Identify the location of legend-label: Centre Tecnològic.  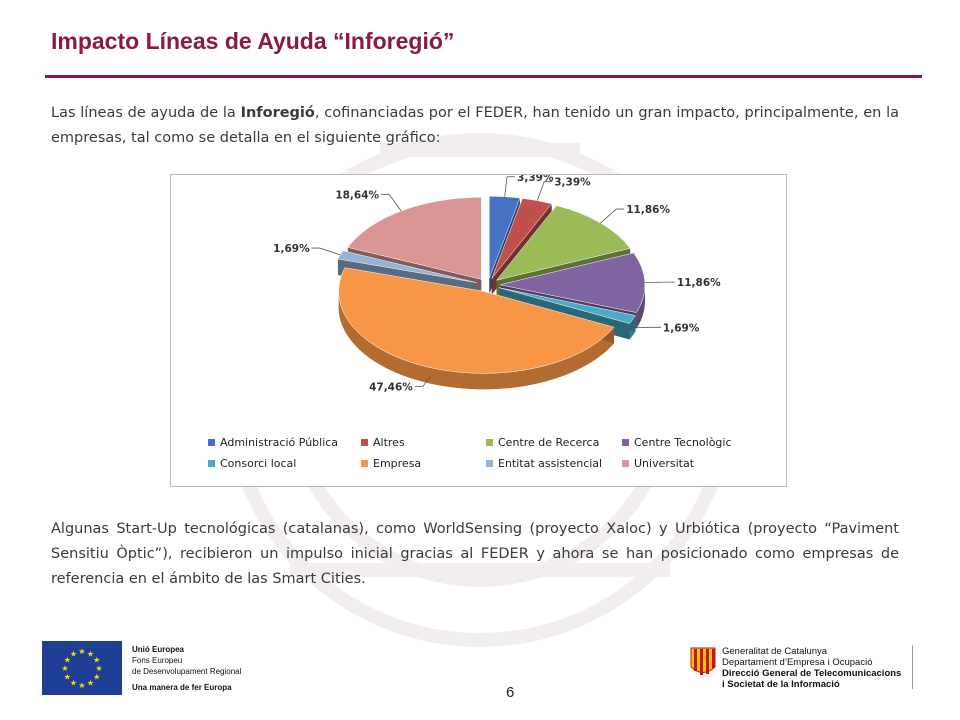
(683, 442).